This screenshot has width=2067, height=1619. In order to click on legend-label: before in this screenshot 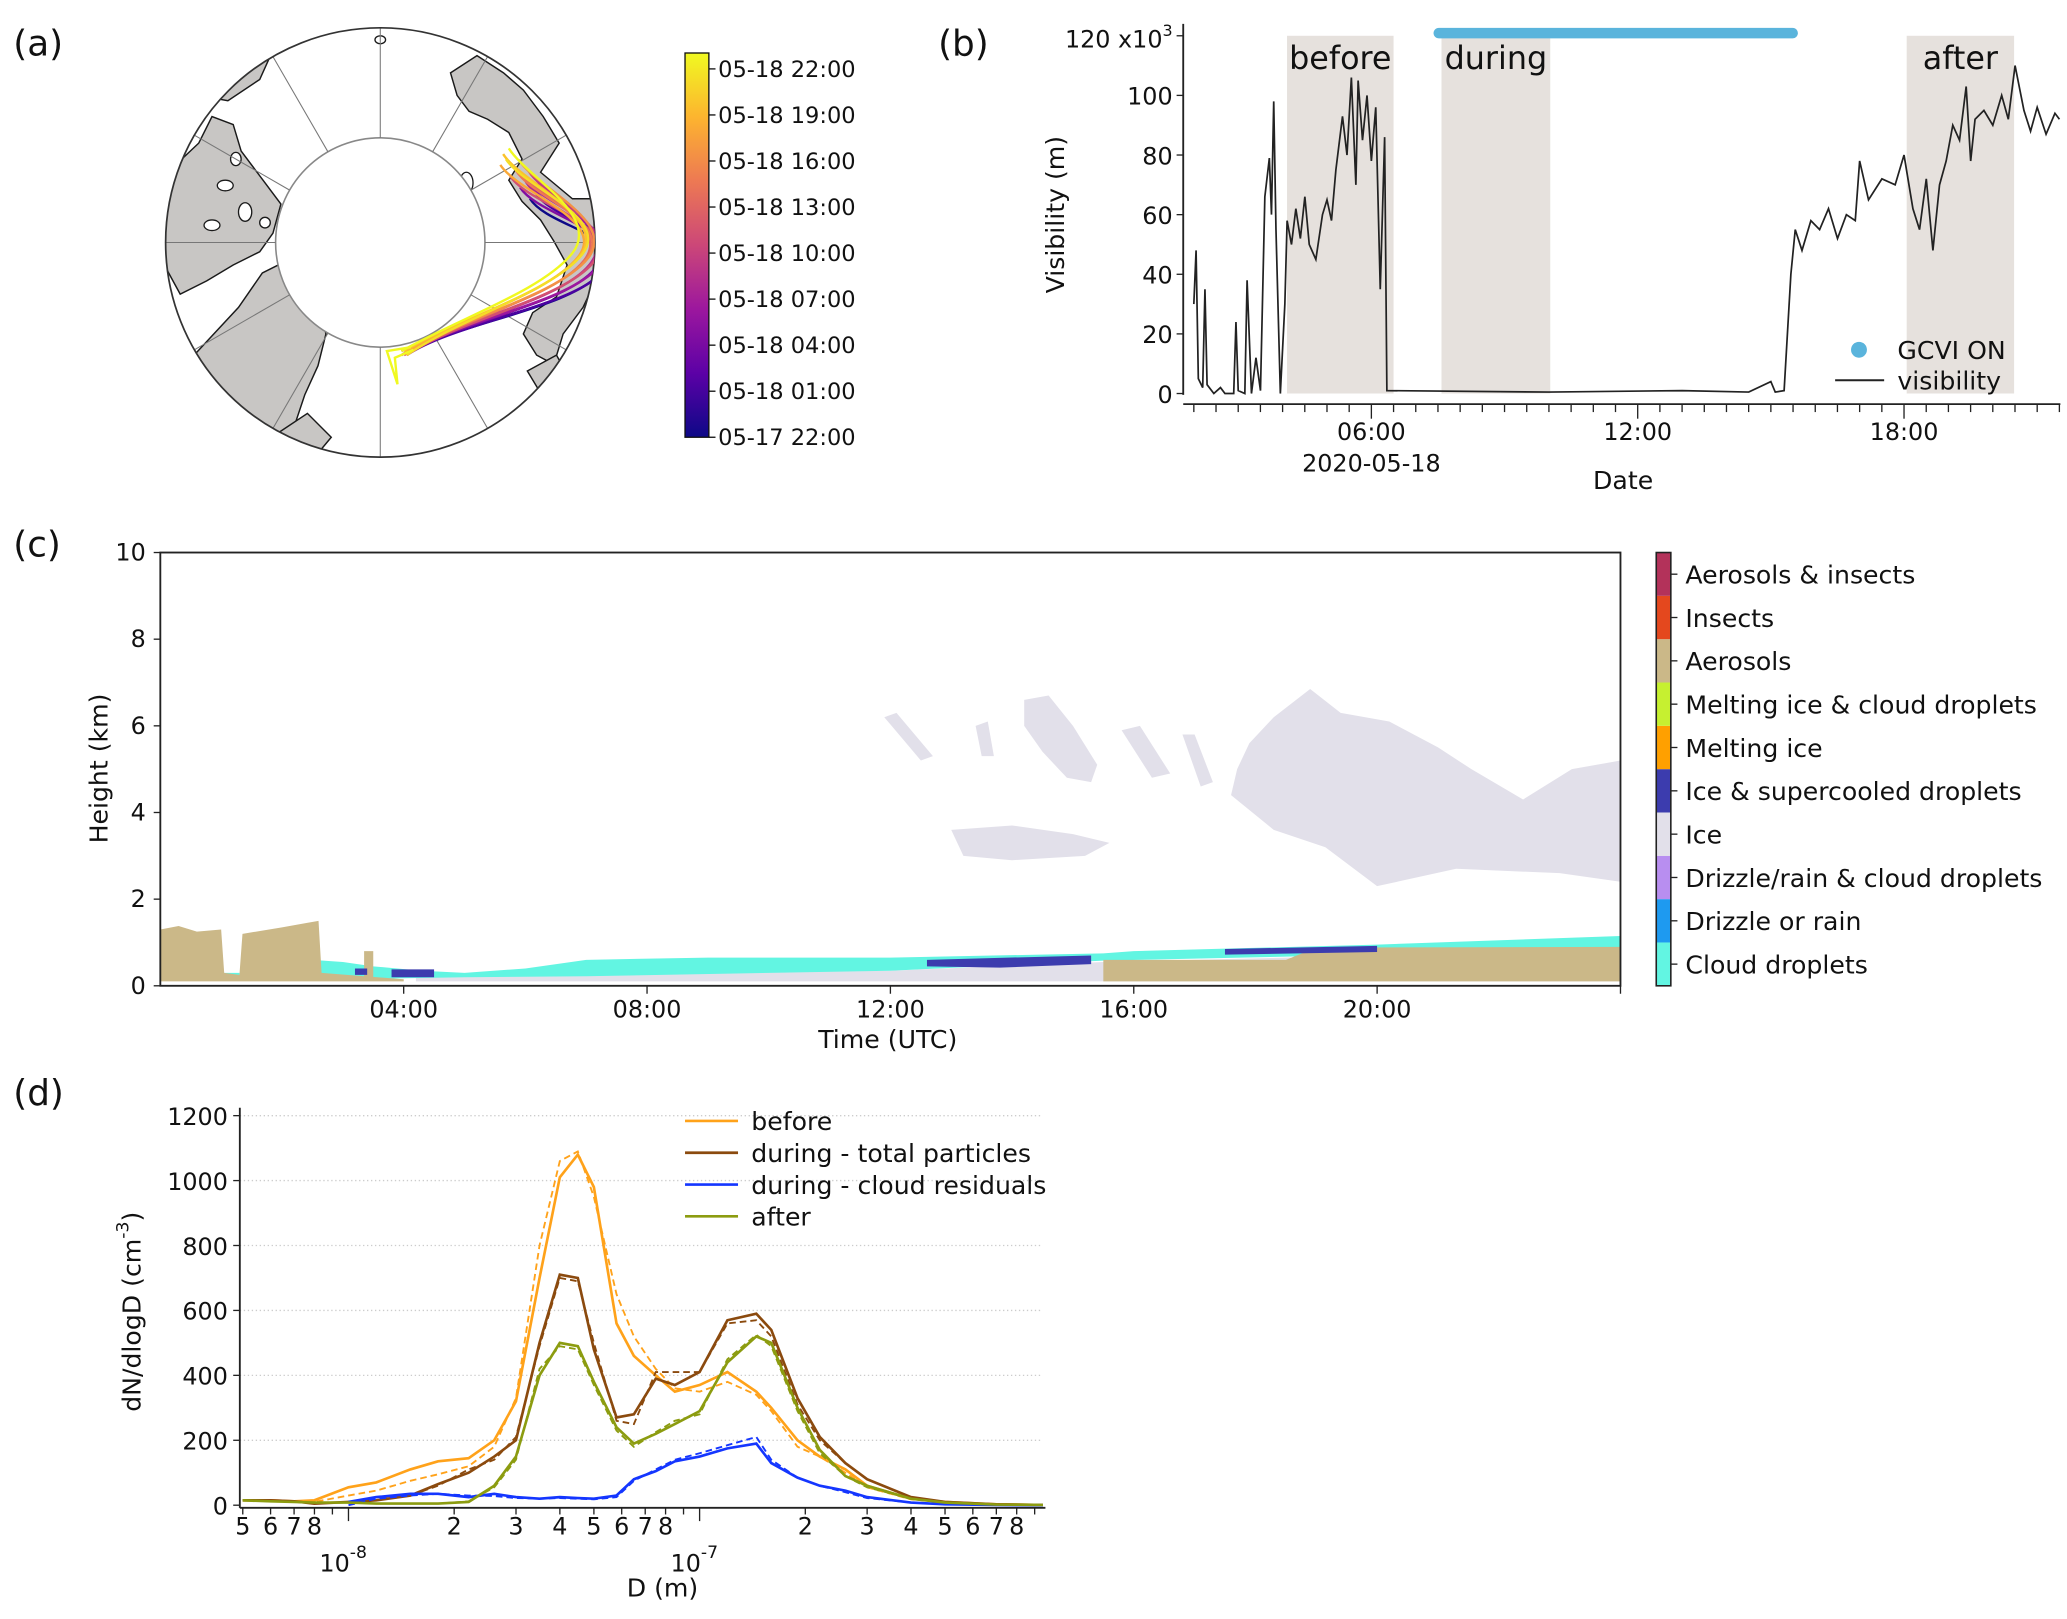, I will do `click(791, 1121)`.